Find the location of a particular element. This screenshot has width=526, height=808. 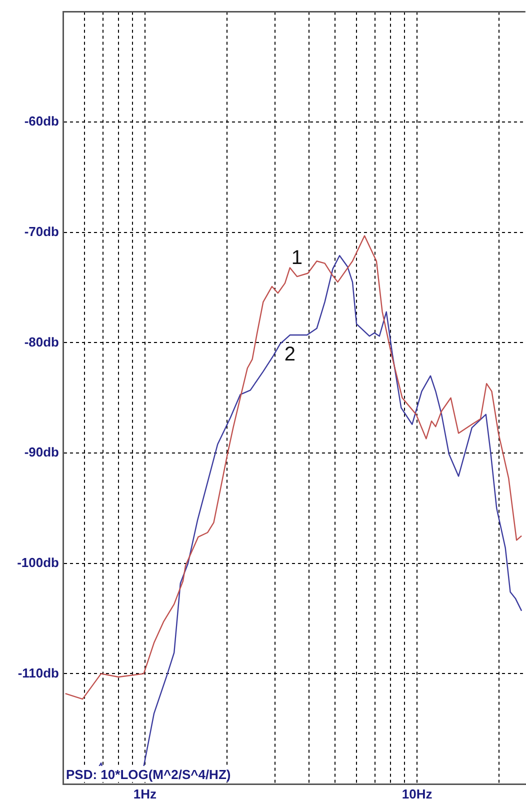

x-tick-label: 10Hz is located at coordinates (417, 794).